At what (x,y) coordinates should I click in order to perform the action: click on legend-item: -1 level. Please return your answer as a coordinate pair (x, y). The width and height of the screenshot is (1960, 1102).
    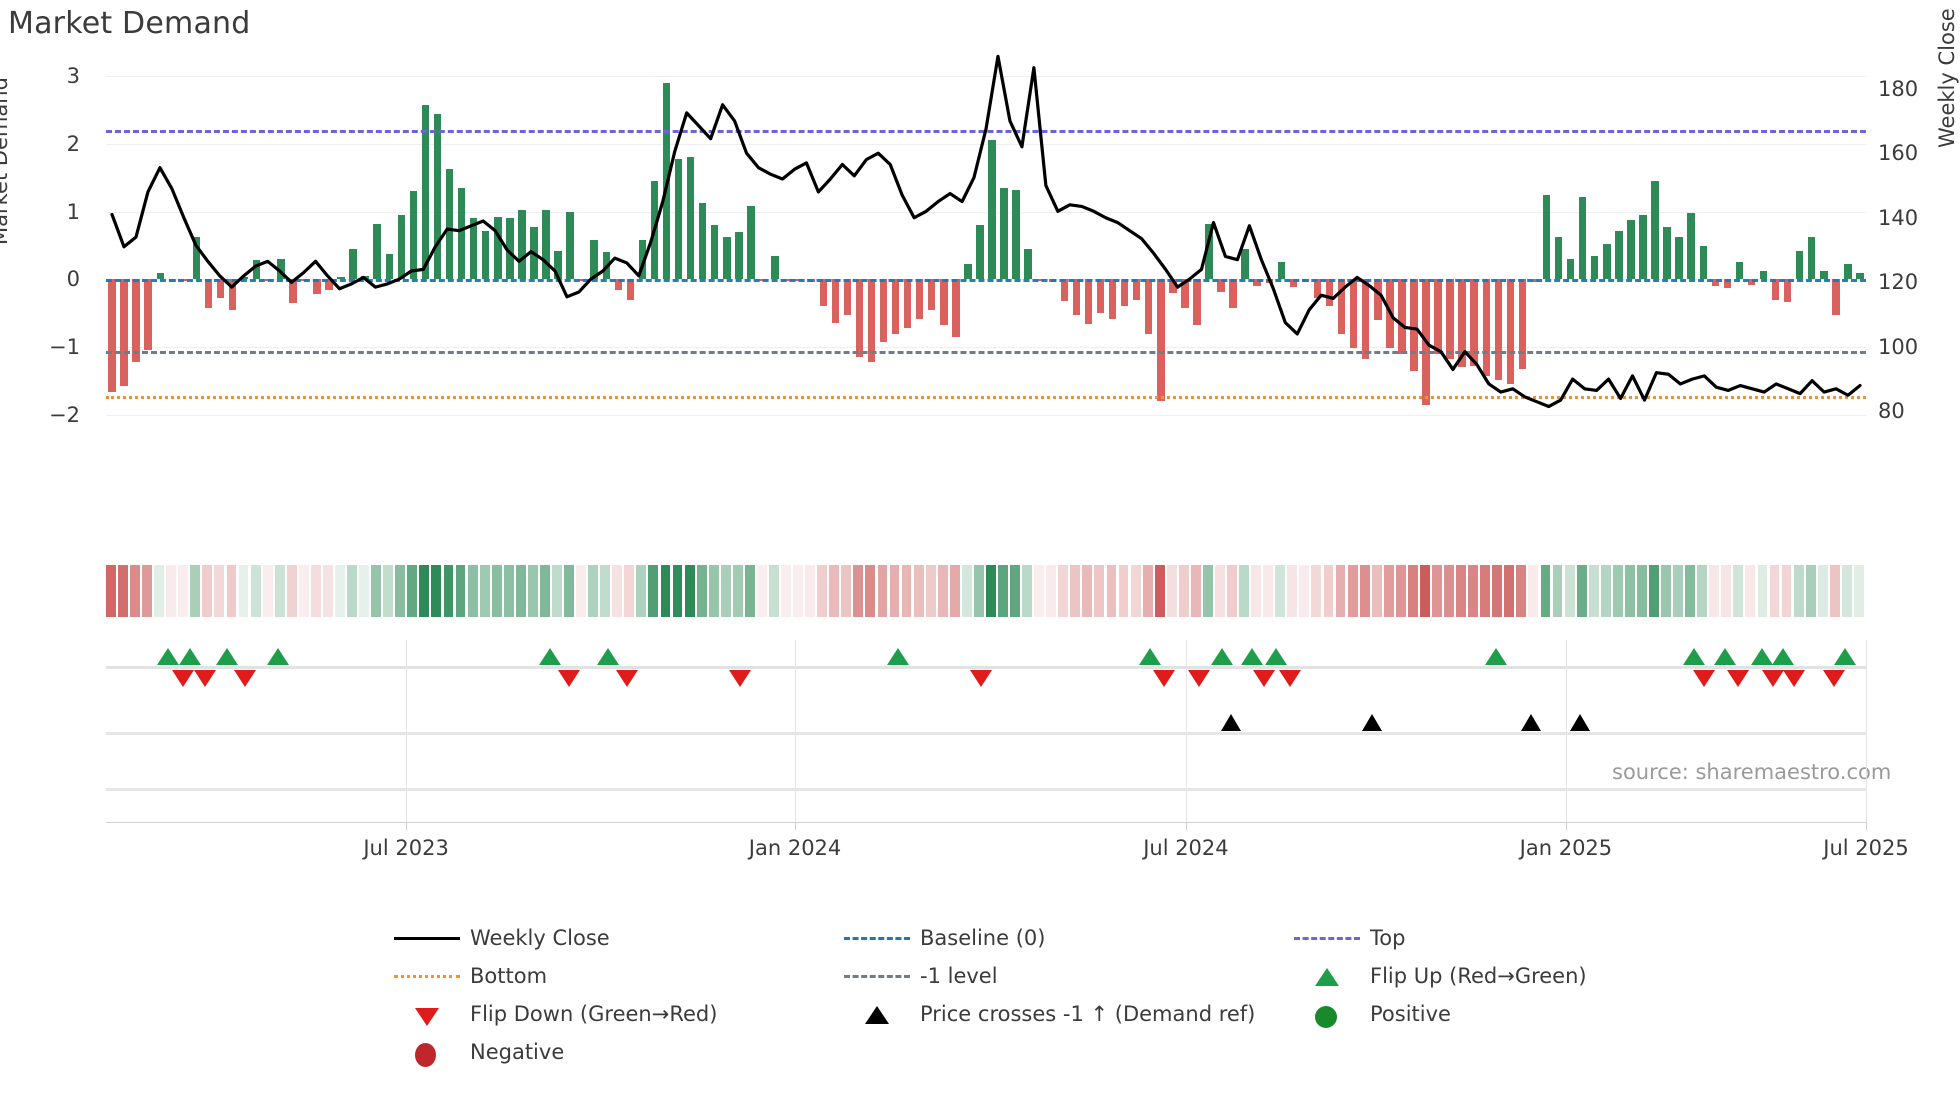
    Looking at the image, I should click on (919, 976).